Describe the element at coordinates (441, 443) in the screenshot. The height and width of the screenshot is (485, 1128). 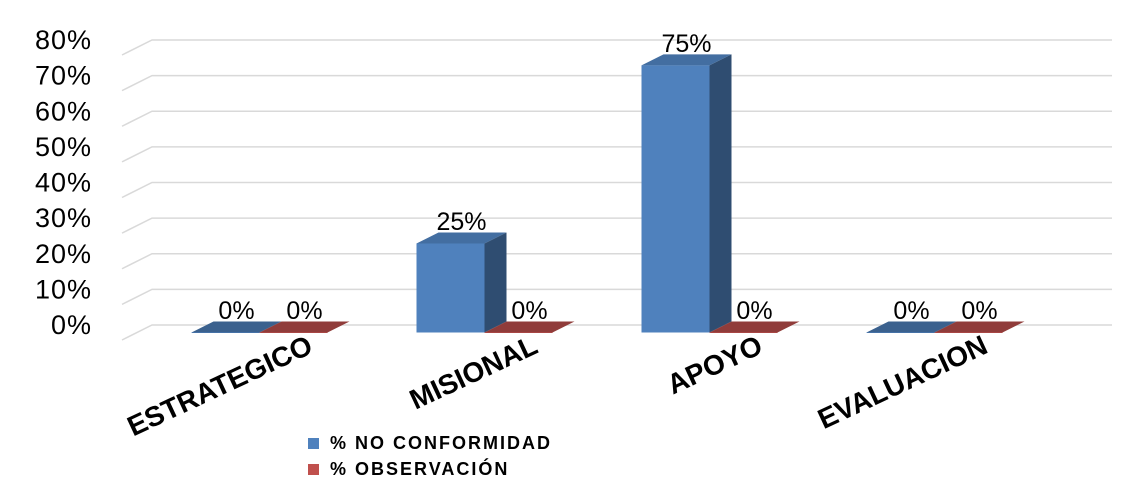
I see `legend-label: % NO CONFORMIDAD` at that location.